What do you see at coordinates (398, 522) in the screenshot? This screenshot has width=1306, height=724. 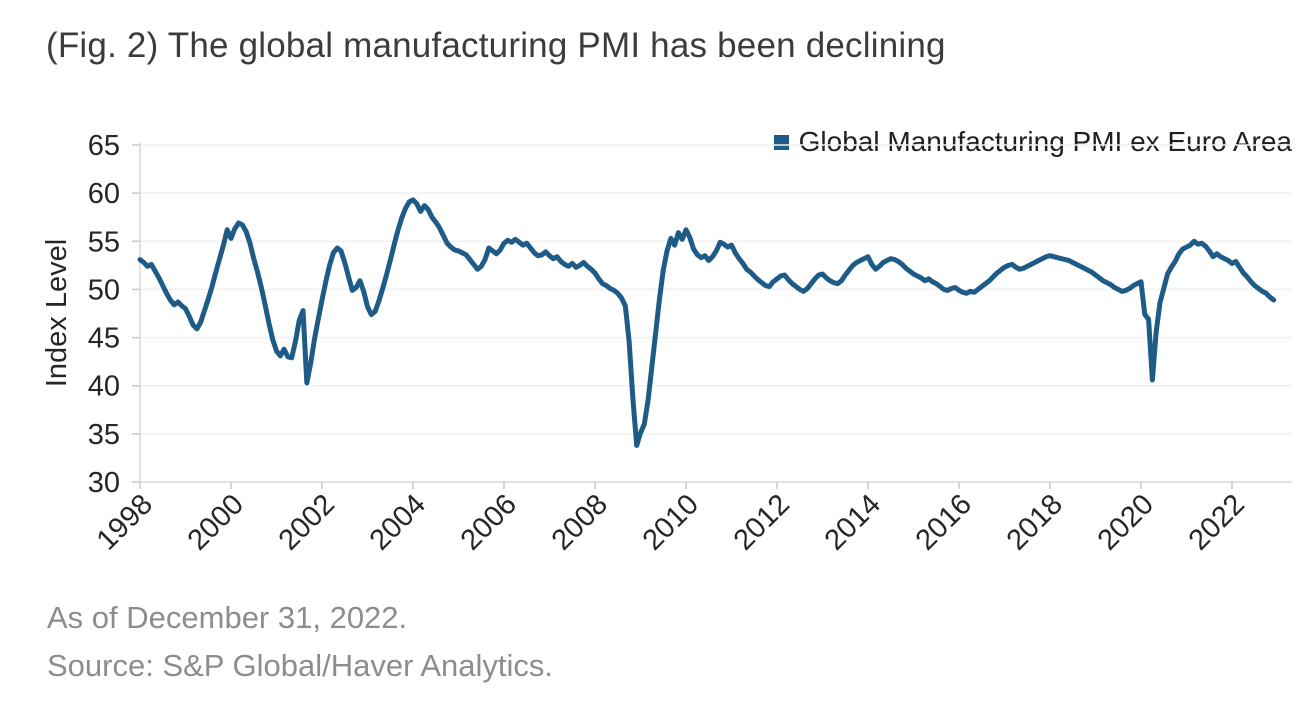 I see `x-tick-label-2004: 2004` at bounding box center [398, 522].